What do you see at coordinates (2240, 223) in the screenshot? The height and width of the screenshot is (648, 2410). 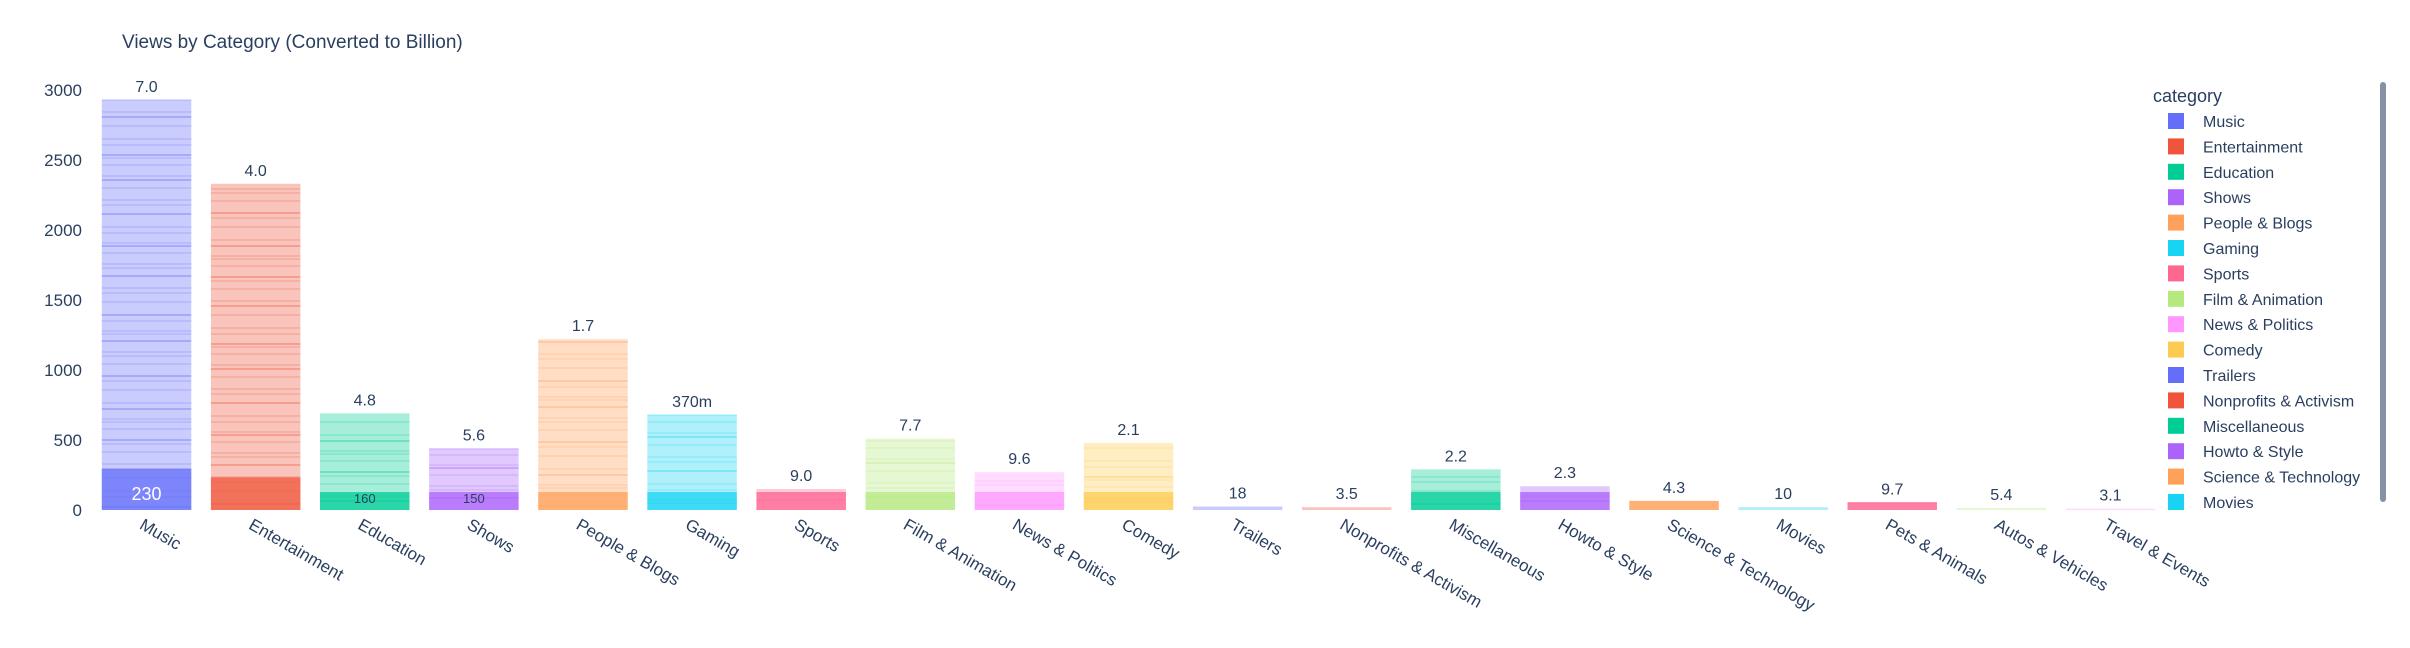 I see `legend-item: People & Blogs` at bounding box center [2240, 223].